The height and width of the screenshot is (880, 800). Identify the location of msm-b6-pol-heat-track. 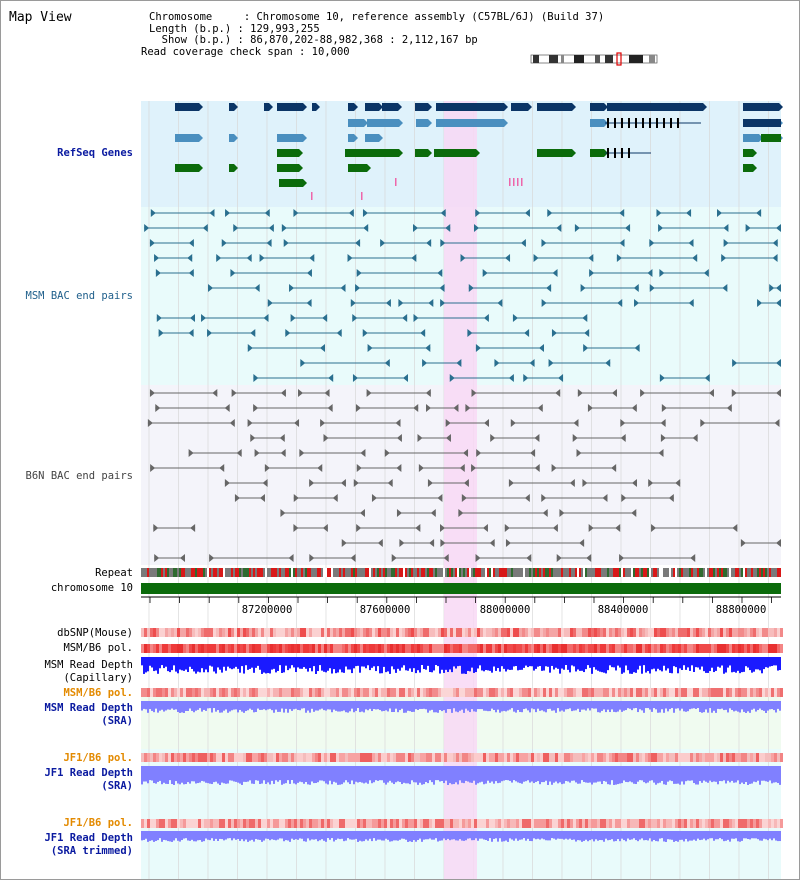
(462, 648).